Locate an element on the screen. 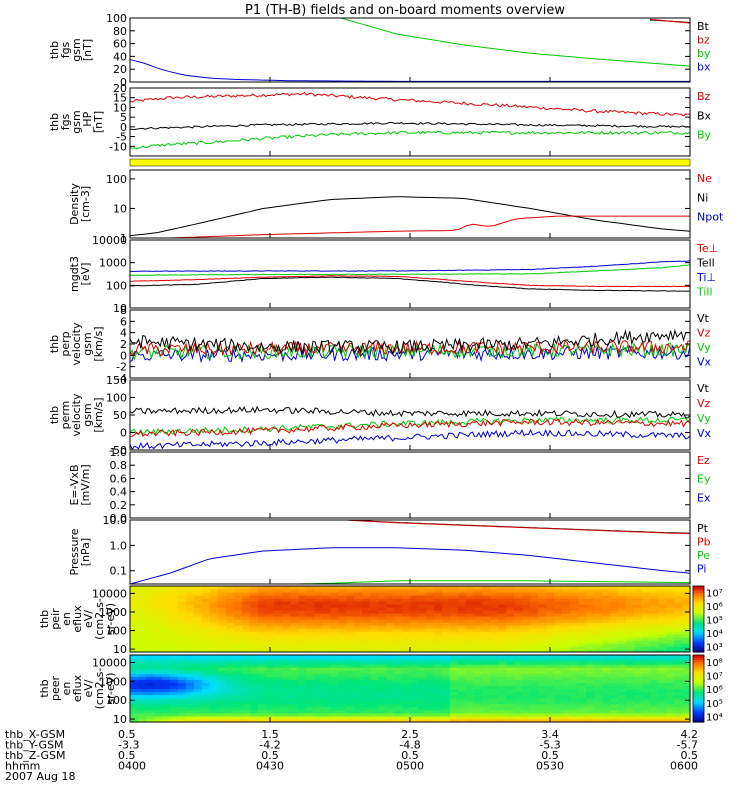 Image resolution: width=750 pixels, height=800 pixels. y-tick-label: -10 is located at coordinates (118, 146).